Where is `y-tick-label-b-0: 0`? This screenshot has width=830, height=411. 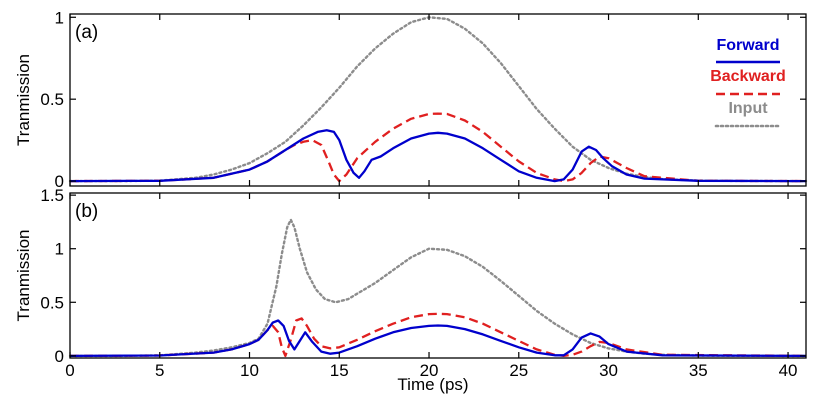 y-tick-label-b-0: 0 is located at coordinates (59, 356).